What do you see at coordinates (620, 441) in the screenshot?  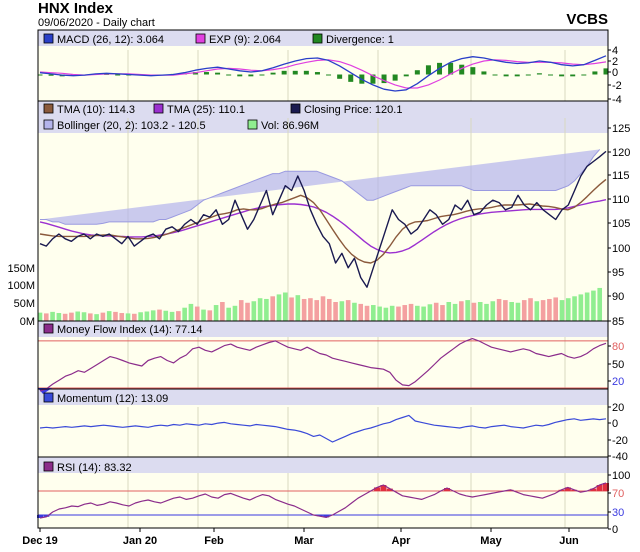 I see `momentum-ytick-label: -20` at bounding box center [620, 441].